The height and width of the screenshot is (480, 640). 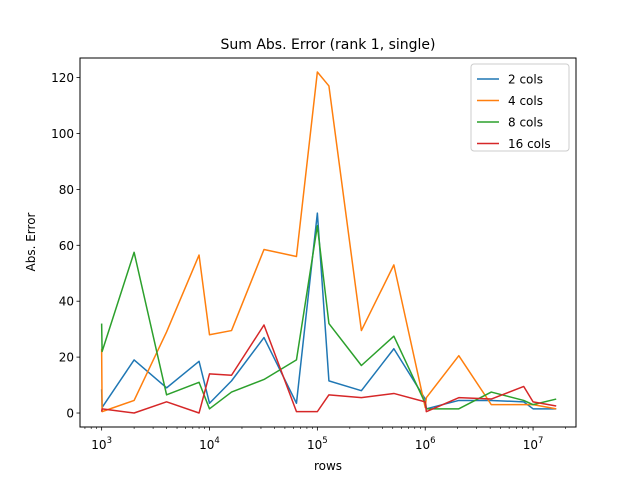 I want to click on legend-label: 16 cols, so click(x=529, y=144).